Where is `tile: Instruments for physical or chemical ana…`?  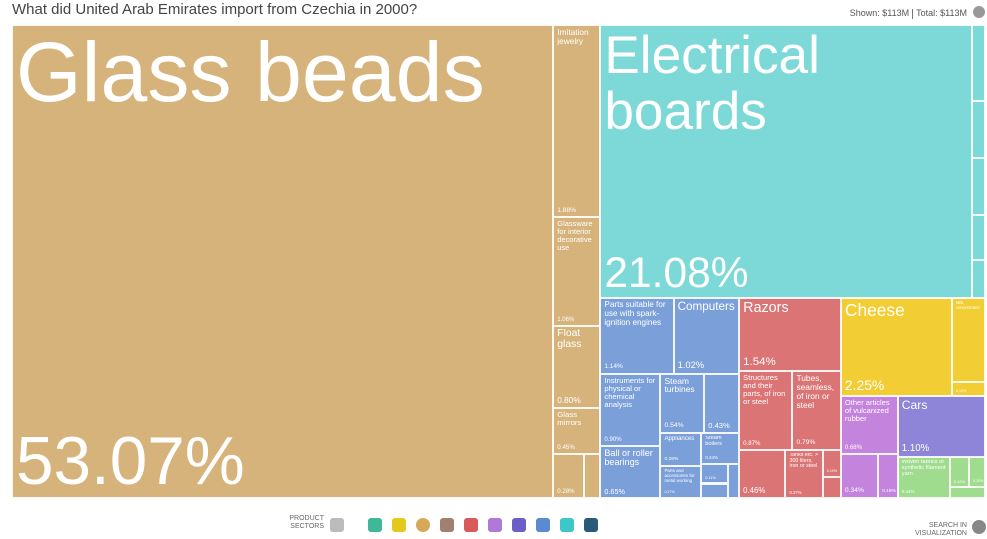 tile: Instruments for physical or chemical ana… is located at coordinates (630, 409).